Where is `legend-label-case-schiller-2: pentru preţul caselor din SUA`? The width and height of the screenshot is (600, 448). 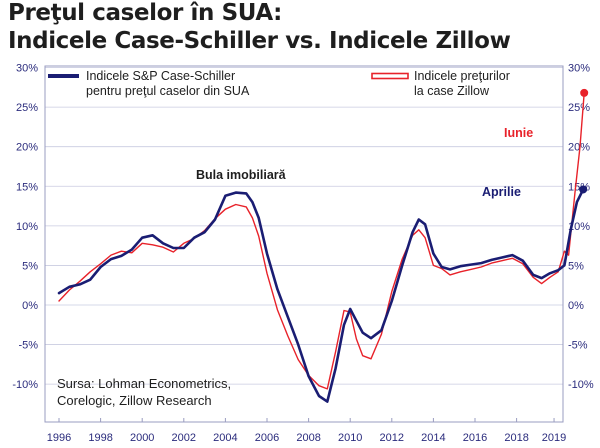 legend-label-case-schiller-2: pentru preţul caselor din SUA is located at coordinates (168, 91).